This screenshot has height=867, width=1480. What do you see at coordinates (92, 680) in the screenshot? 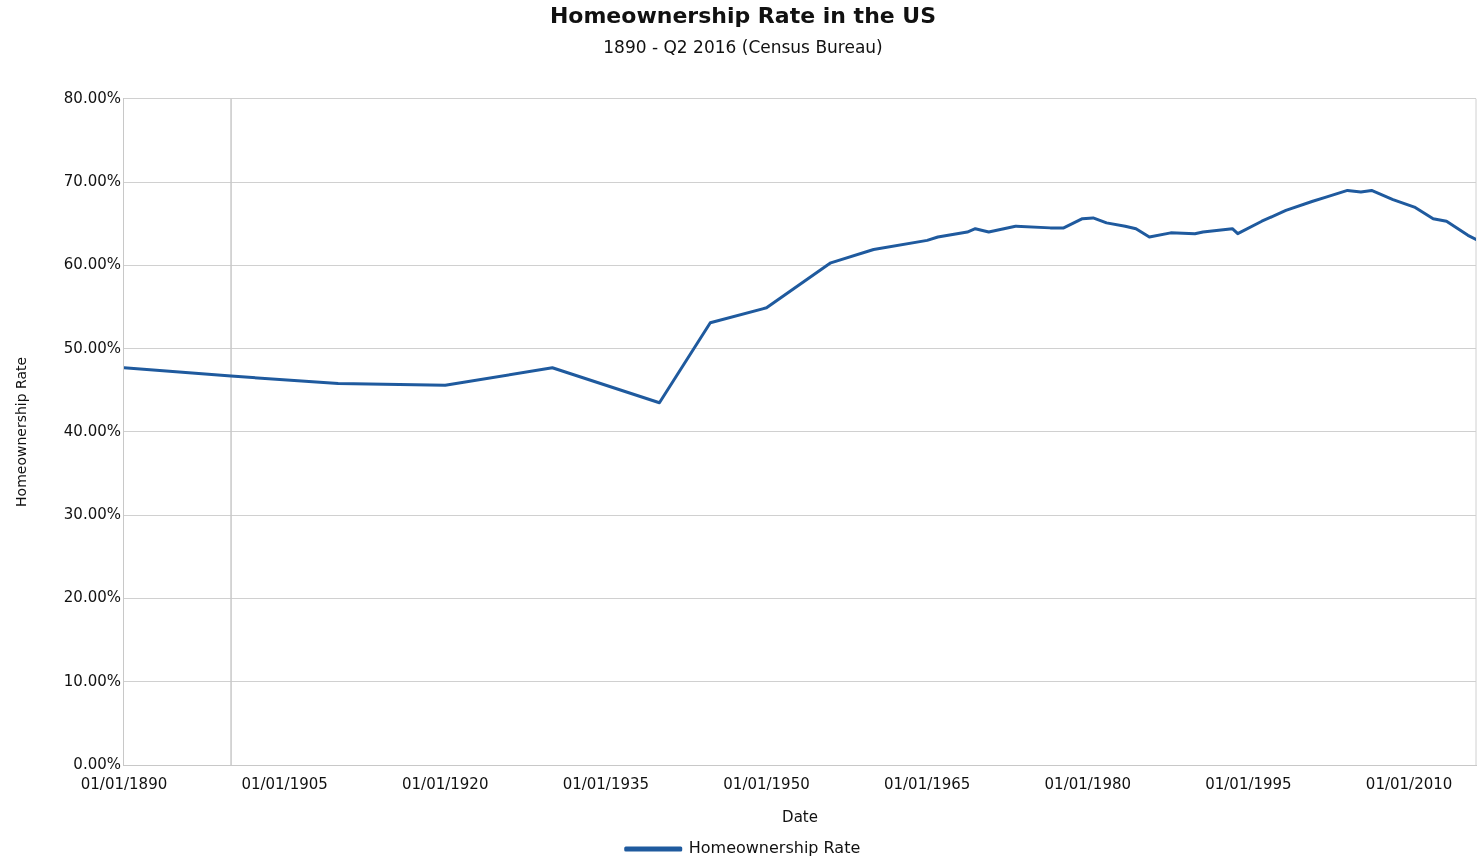
I see `y-tick-label: 10.00%` at bounding box center [92, 680].